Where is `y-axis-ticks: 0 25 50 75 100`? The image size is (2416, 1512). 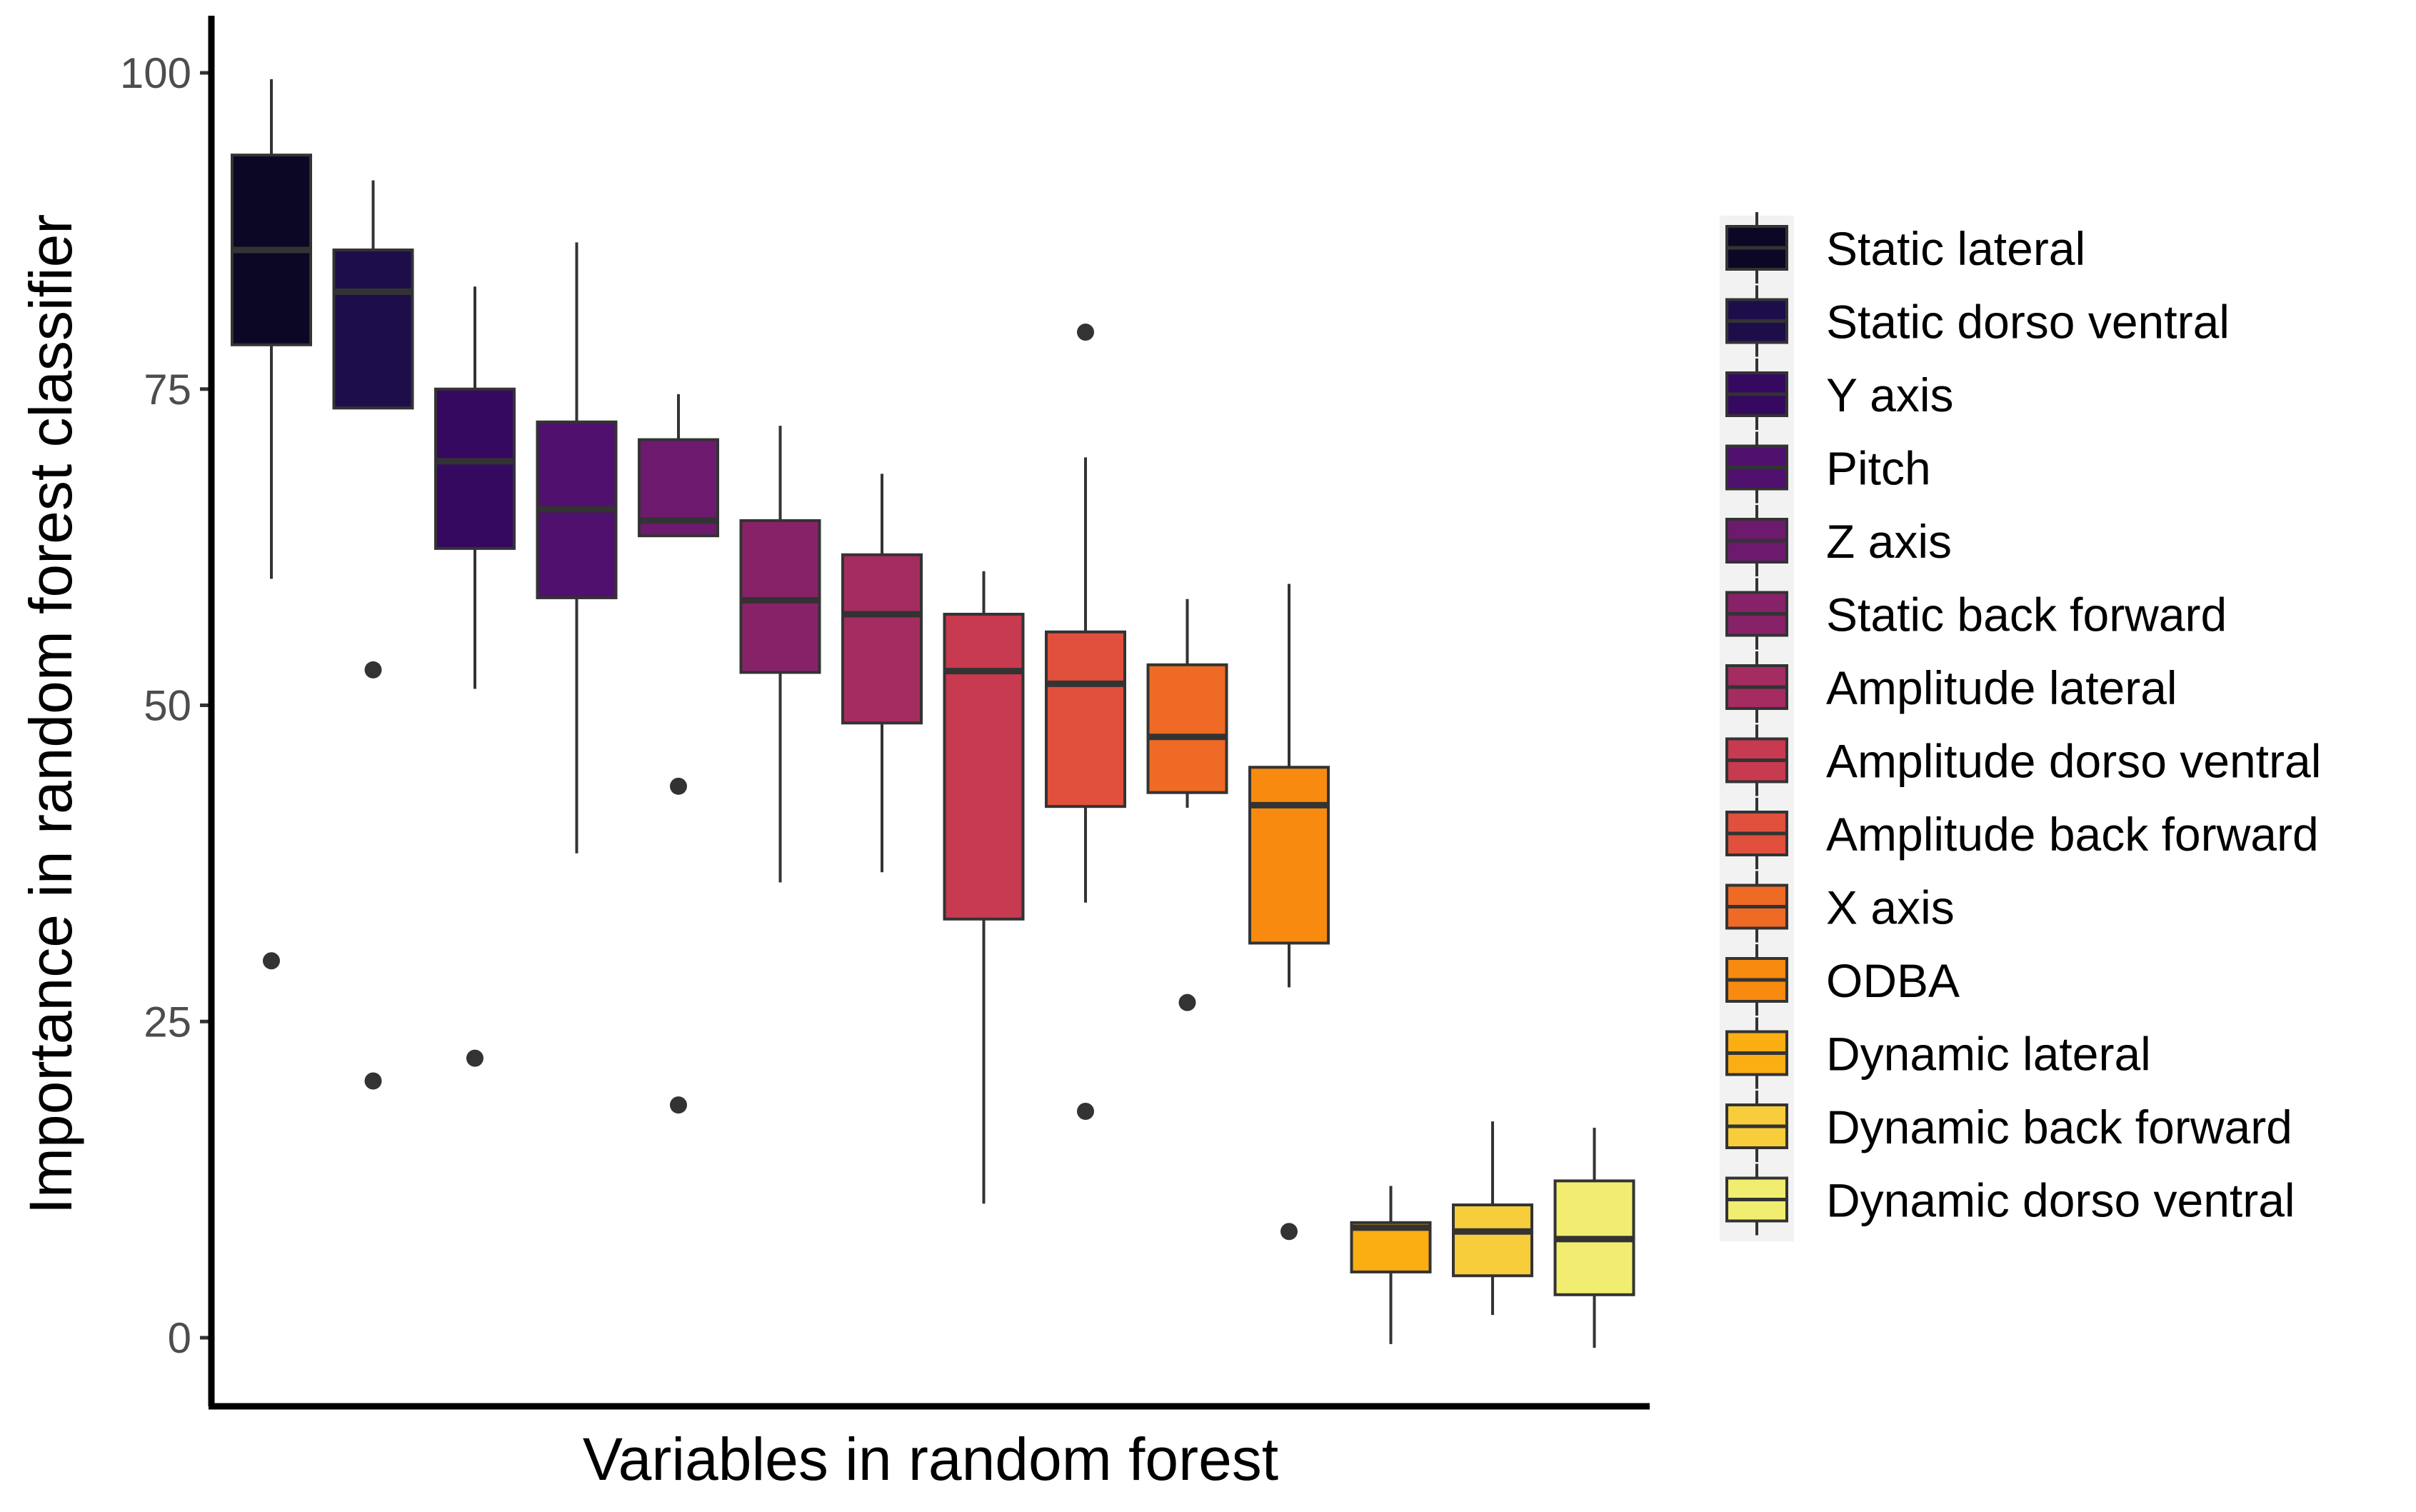 y-axis-ticks: 0 25 50 75 100 is located at coordinates (165, 705).